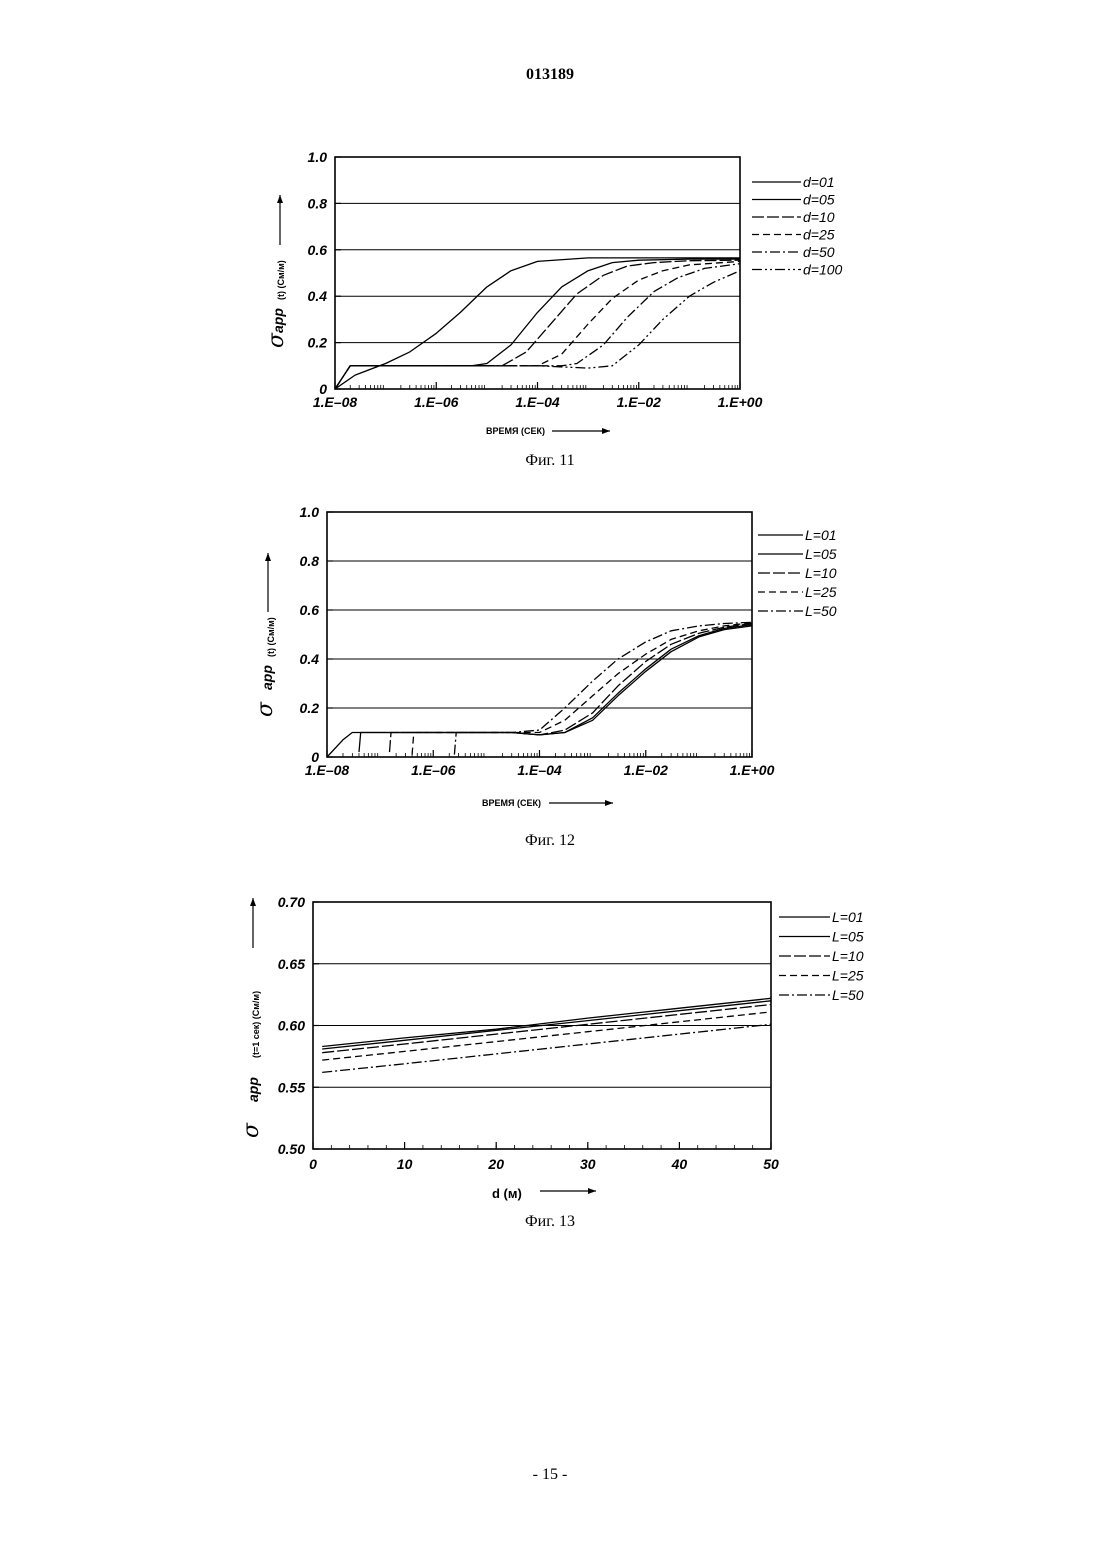 Image resolution: width=1100 pixels, height=1556 pixels. I want to click on document-number: 013189, so click(550, 75).